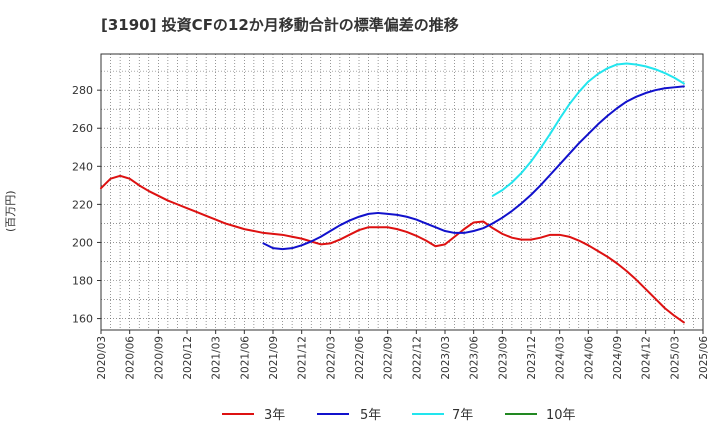 This screenshot has width=720, height=440. What do you see at coordinates (618, 358) in the screenshot?
I see `x-tick-label: 2024/09` at bounding box center [618, 358].